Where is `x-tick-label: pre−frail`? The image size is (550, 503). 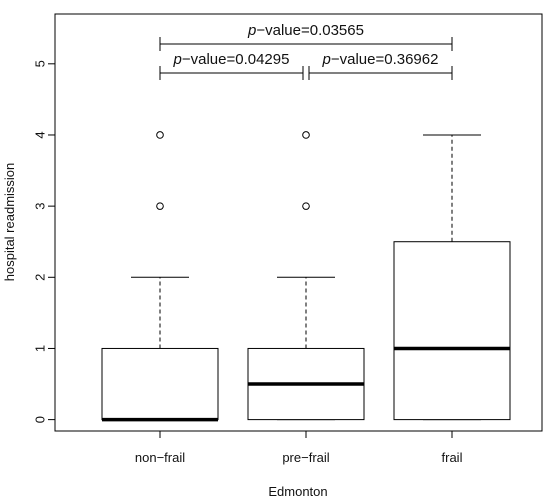 x-tick-label: pre−frail is located at coordinates (305, 457).